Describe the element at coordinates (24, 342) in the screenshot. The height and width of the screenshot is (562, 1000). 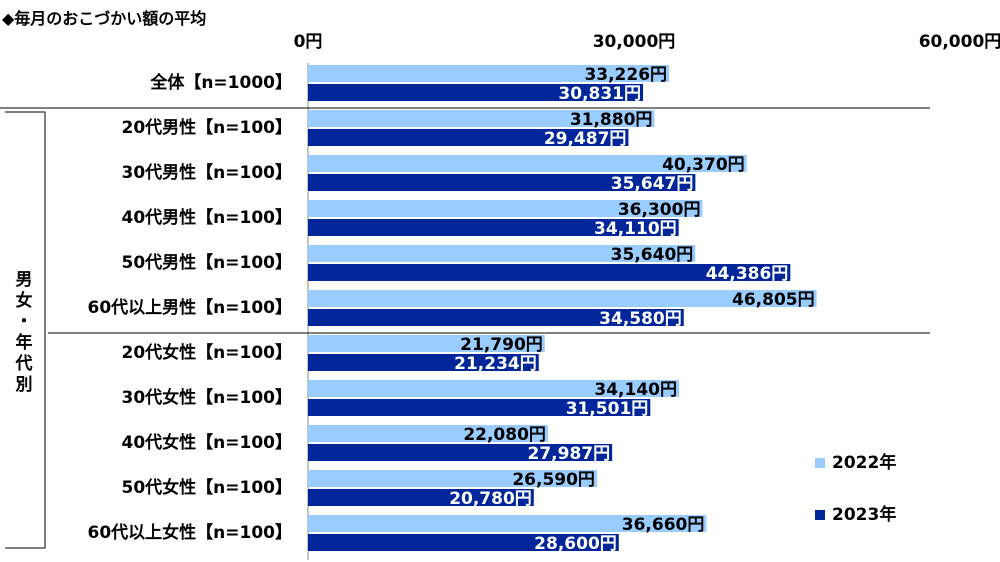
I see `group-label-char: 年` at that location.